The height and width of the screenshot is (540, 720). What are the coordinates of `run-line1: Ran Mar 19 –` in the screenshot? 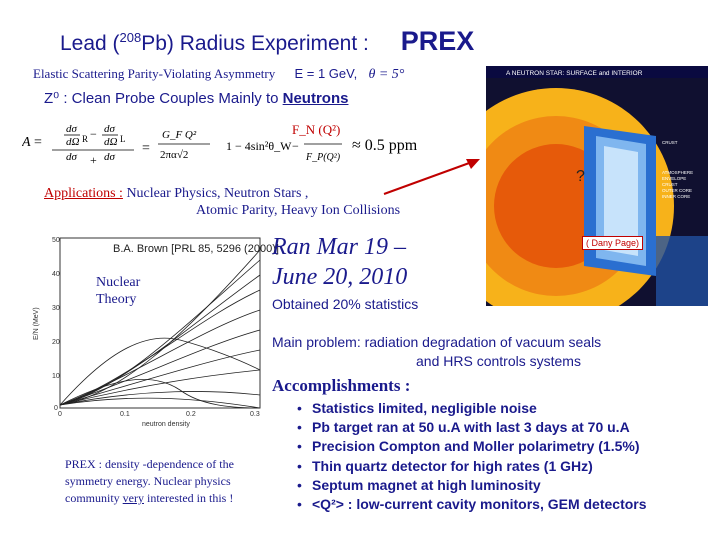 It's located at (339, 247).